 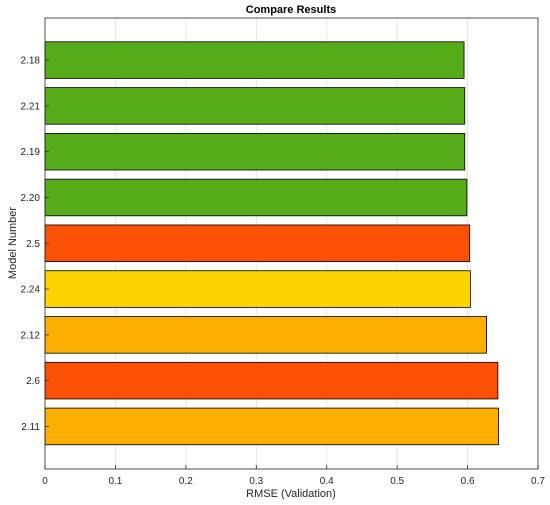 I want to click on bar-2.5, so click(x=257, y=243).